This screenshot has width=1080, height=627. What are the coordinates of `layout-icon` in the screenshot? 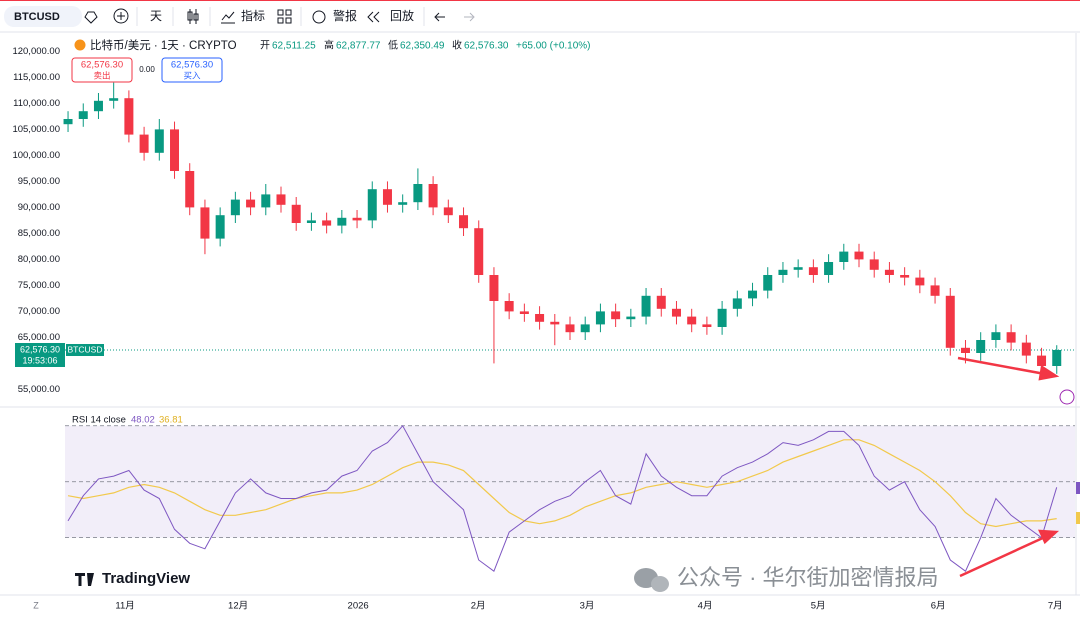 It's located at (284, 16).